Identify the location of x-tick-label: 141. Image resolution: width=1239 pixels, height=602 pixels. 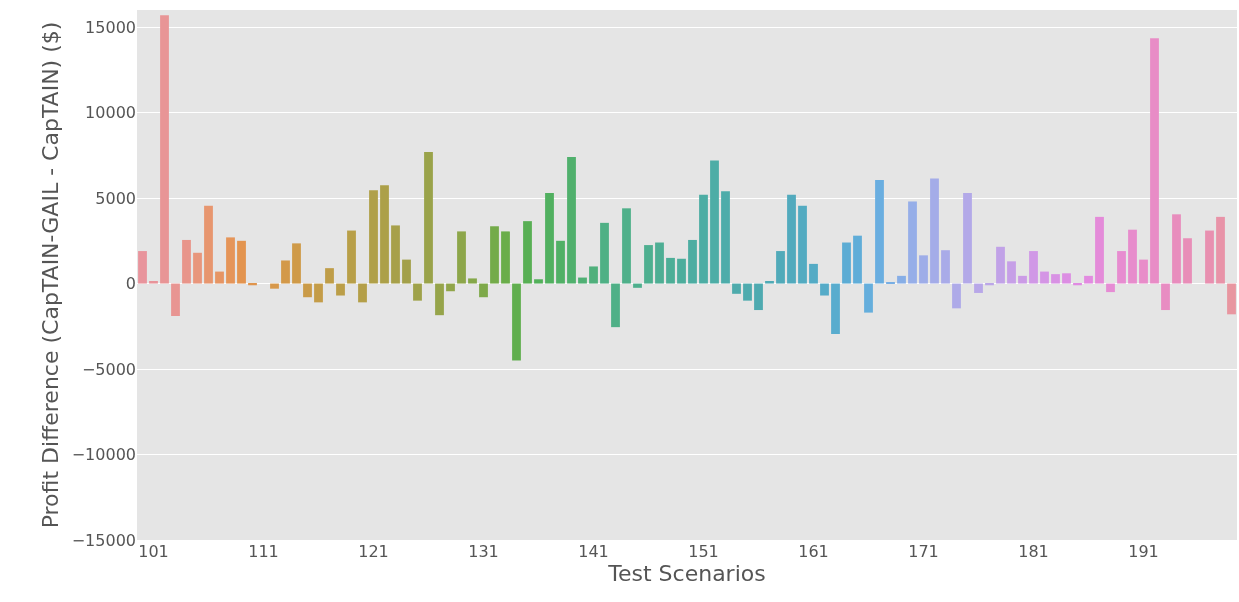
(593, 551).